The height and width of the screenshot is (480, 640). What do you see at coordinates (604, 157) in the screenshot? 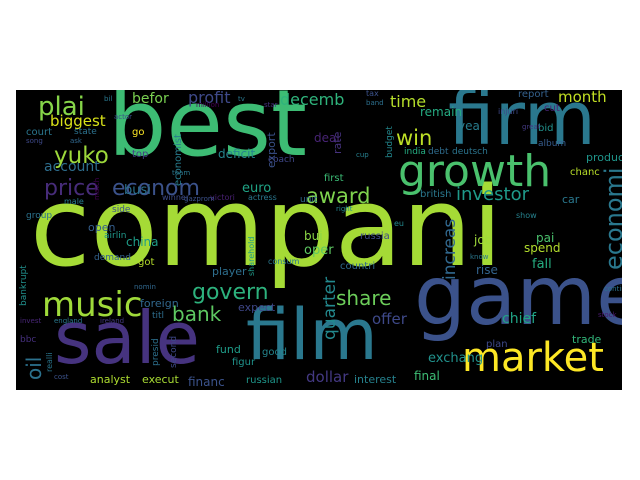
I see `word-product: product` at bounding box center [604, 157].